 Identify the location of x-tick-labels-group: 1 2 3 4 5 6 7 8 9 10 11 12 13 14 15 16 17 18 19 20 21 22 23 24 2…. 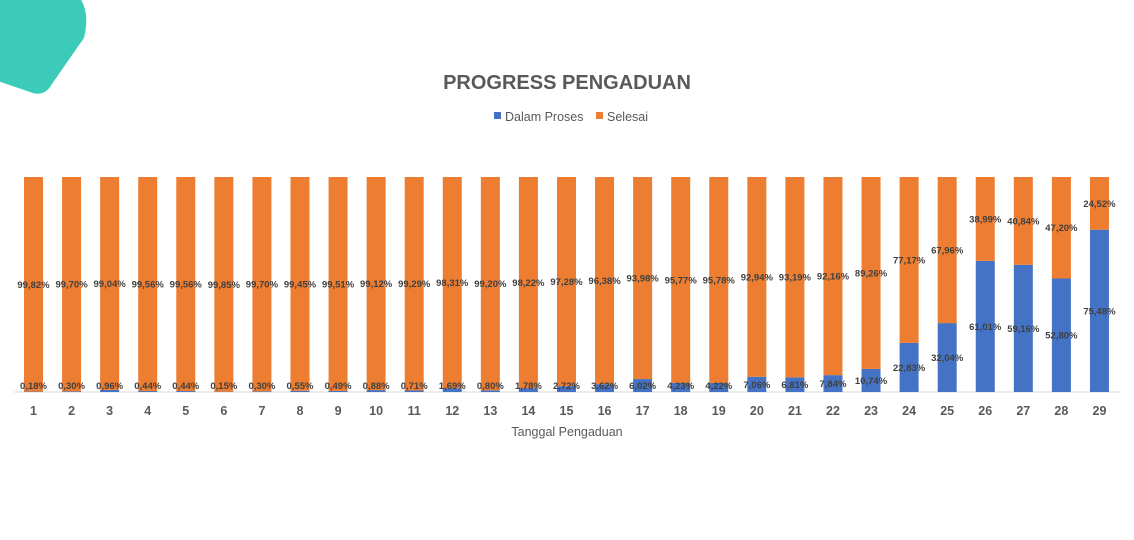
(568, 411).